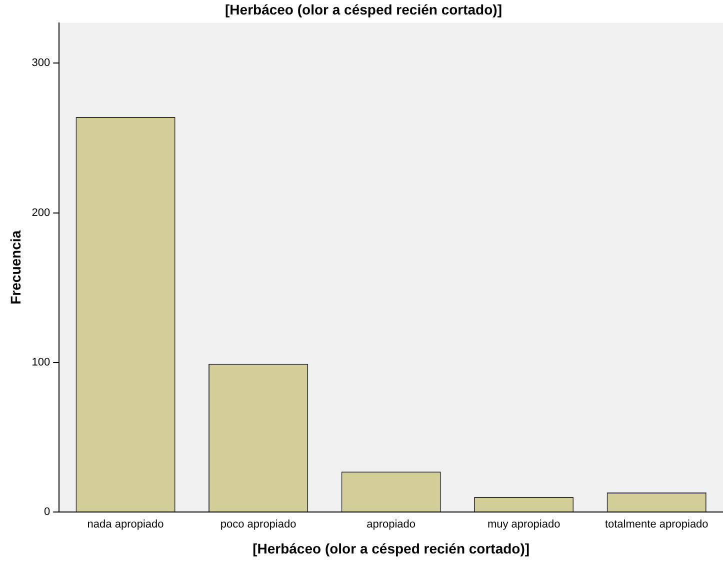 The height and width of the screenshot is (566, 723). I want to click on chart-title: [Herbáceo (olor a césped recién cortado)], so click(363, 9).